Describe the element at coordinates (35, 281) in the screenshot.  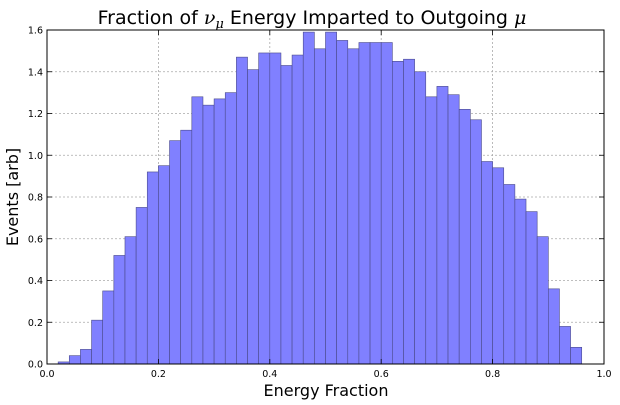
I see `y-tick-label: 0.4` at that location.